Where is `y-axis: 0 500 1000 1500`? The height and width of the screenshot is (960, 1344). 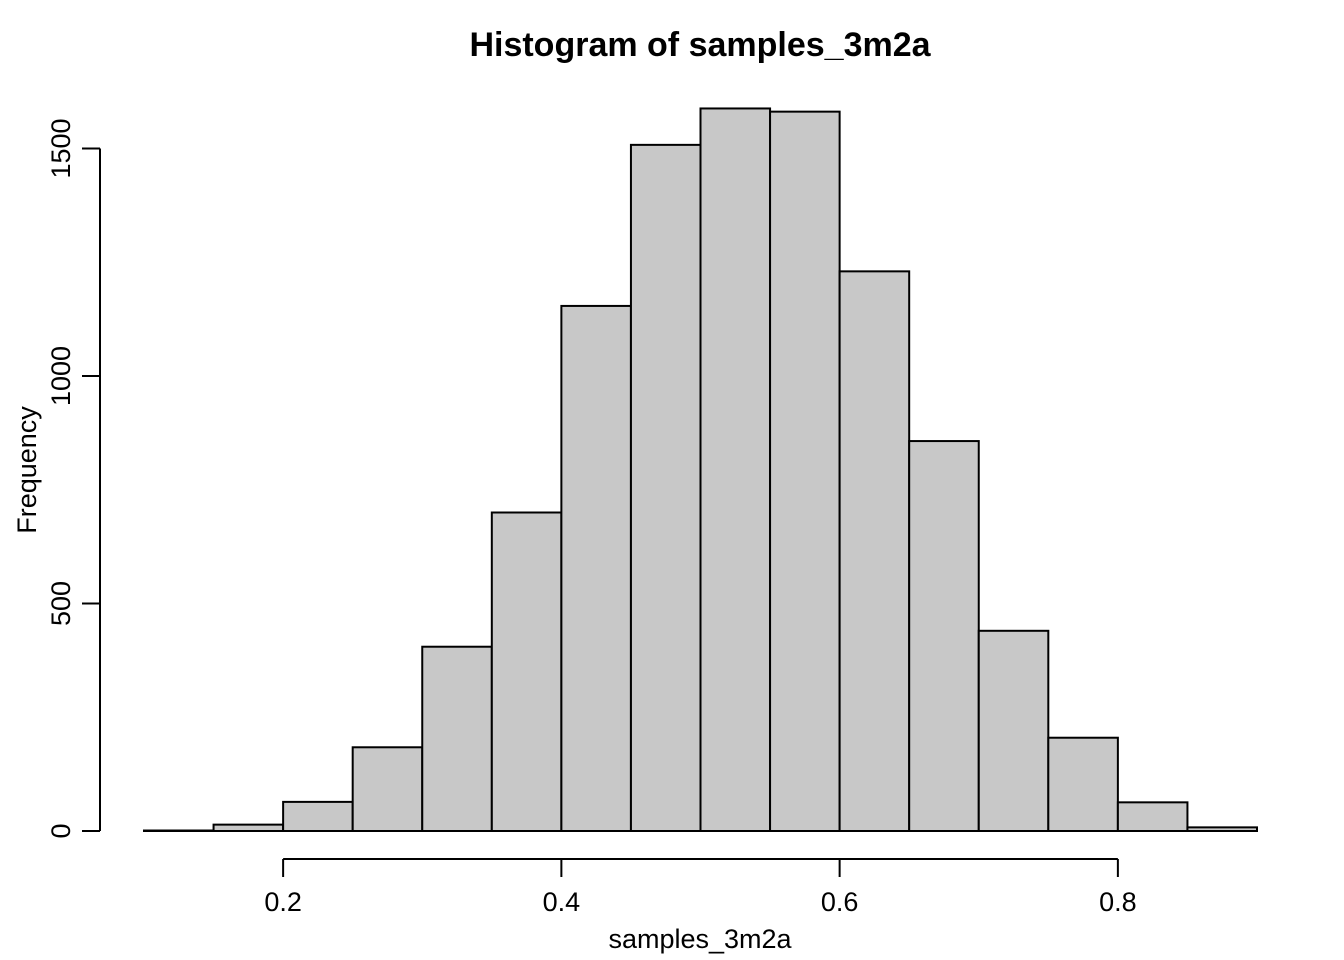
y-axis: 0 500 1000 1500 is located at coordinates (73, 478).